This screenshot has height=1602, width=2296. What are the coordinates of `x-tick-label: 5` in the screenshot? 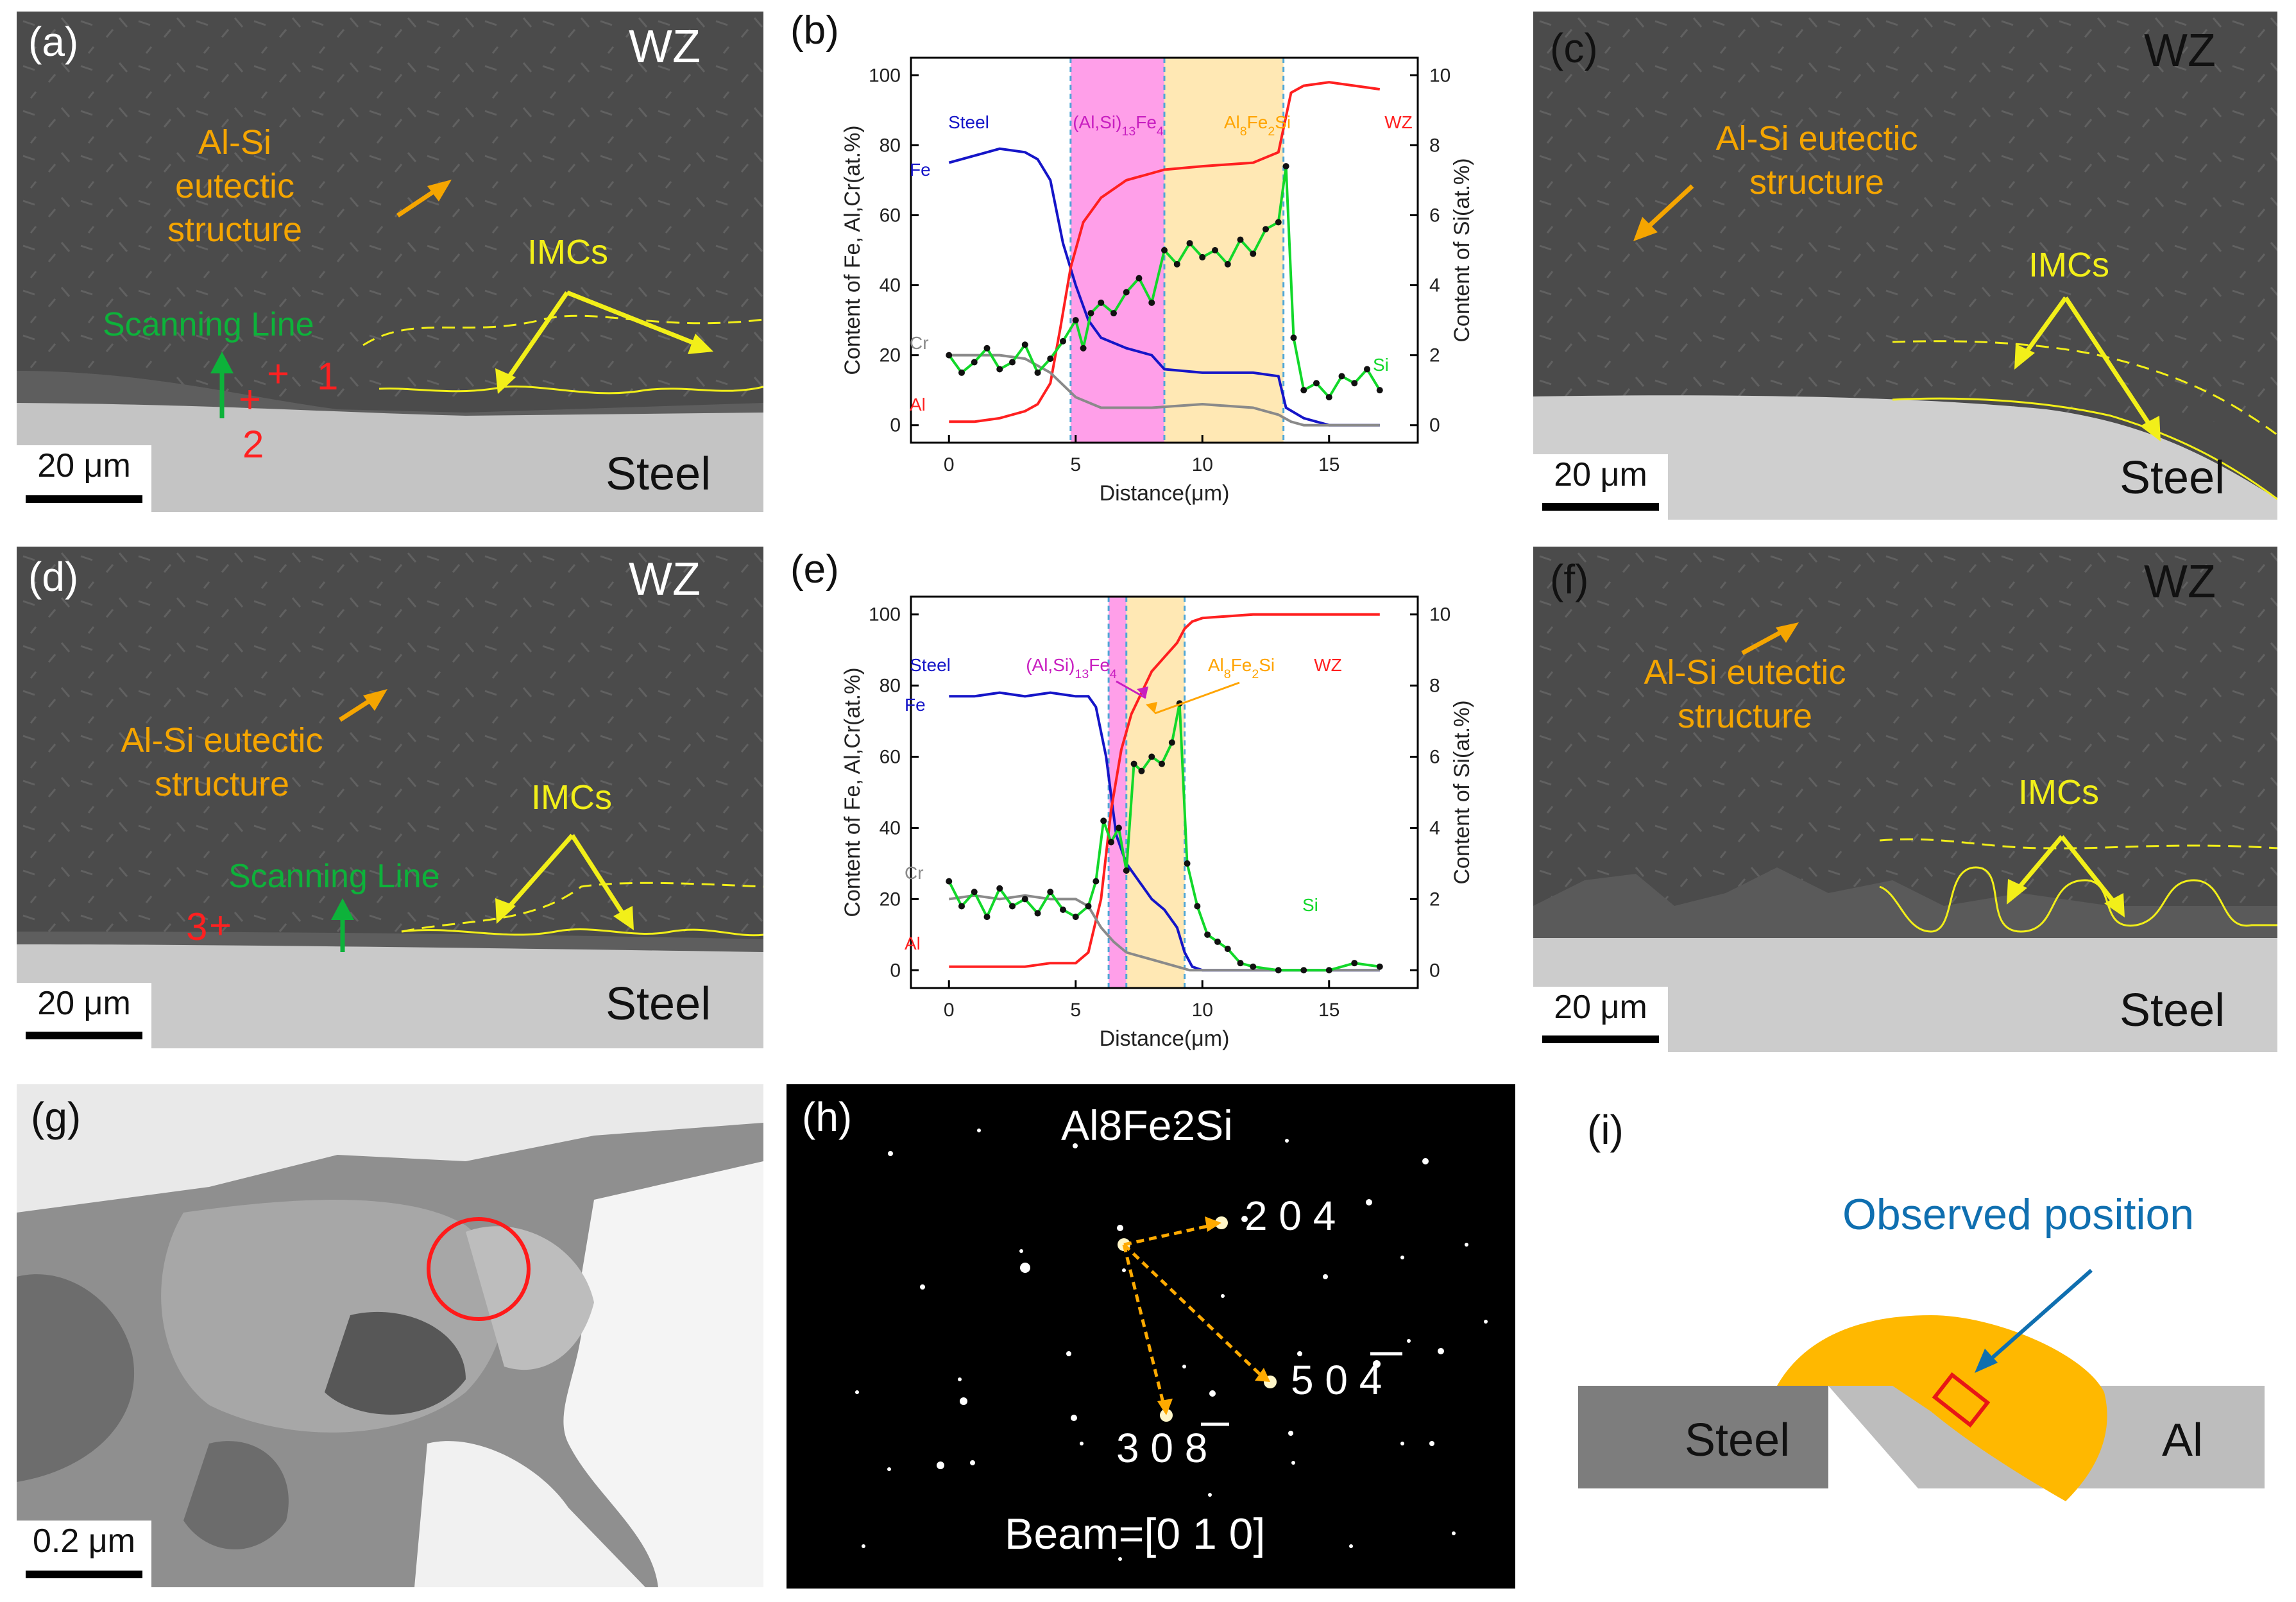 It's located at (1076, 464).